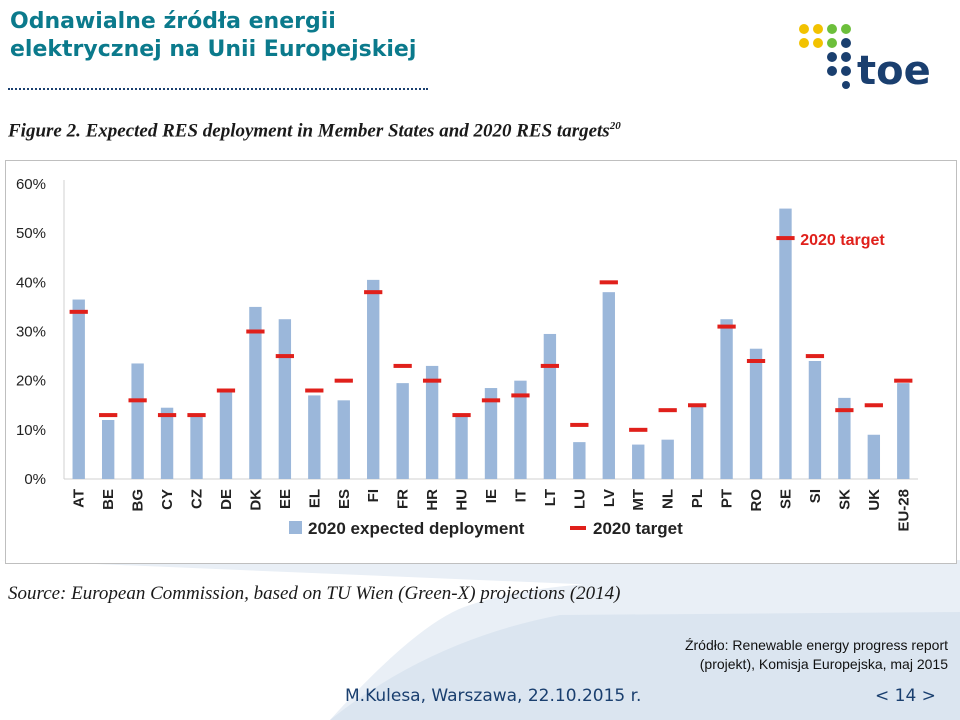 The height and width of the screenshot is (720, 960). What do you see at coordinates (108, 499) in the screenshot?
I see `x-tick-label: BE` at bounding box center [108, 499].